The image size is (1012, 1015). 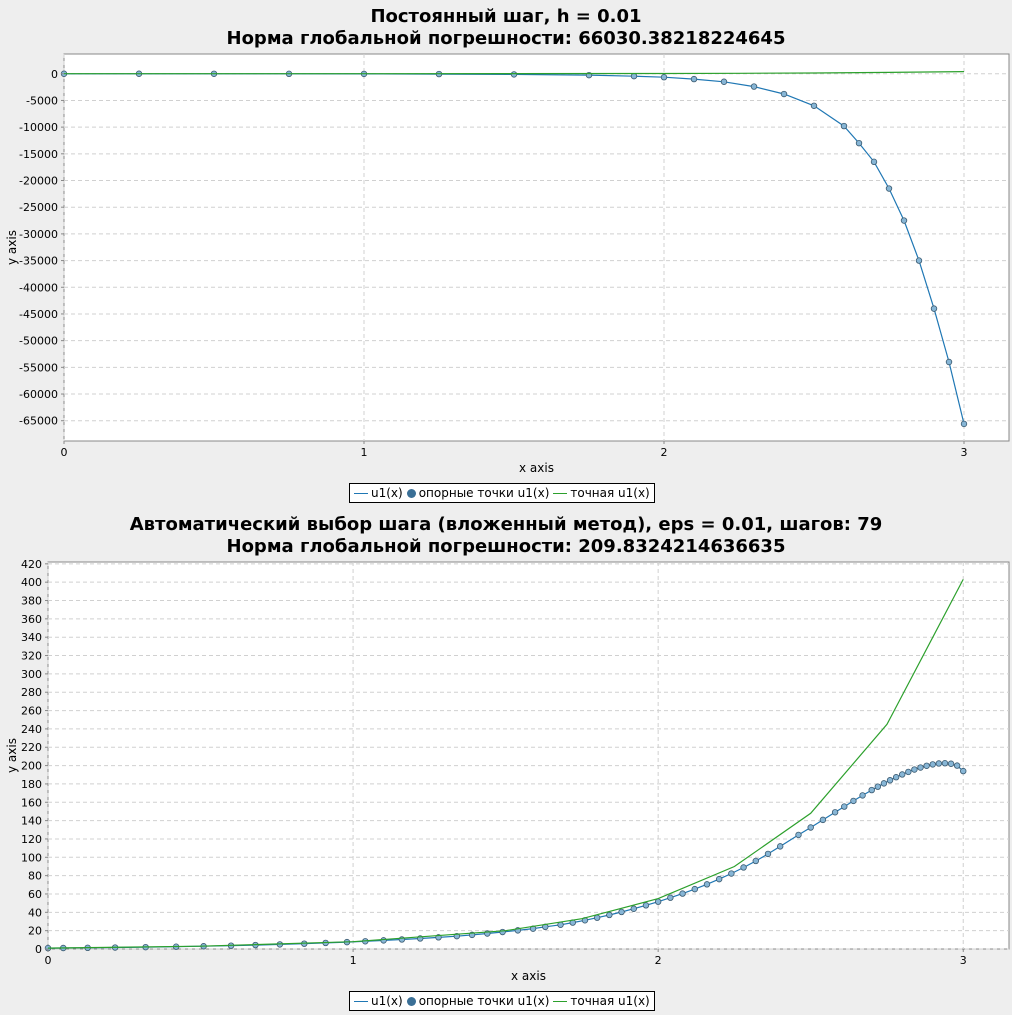 I want to click on y-tick-label: -65000, so click(x=38, y=421).